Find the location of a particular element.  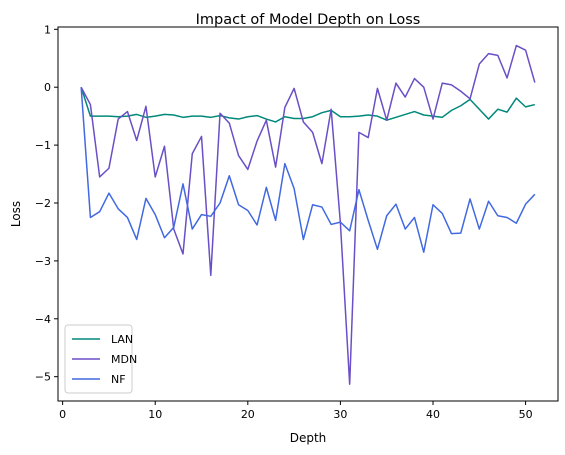

x-tick-label: 40 is located at coordinates (433, 414).